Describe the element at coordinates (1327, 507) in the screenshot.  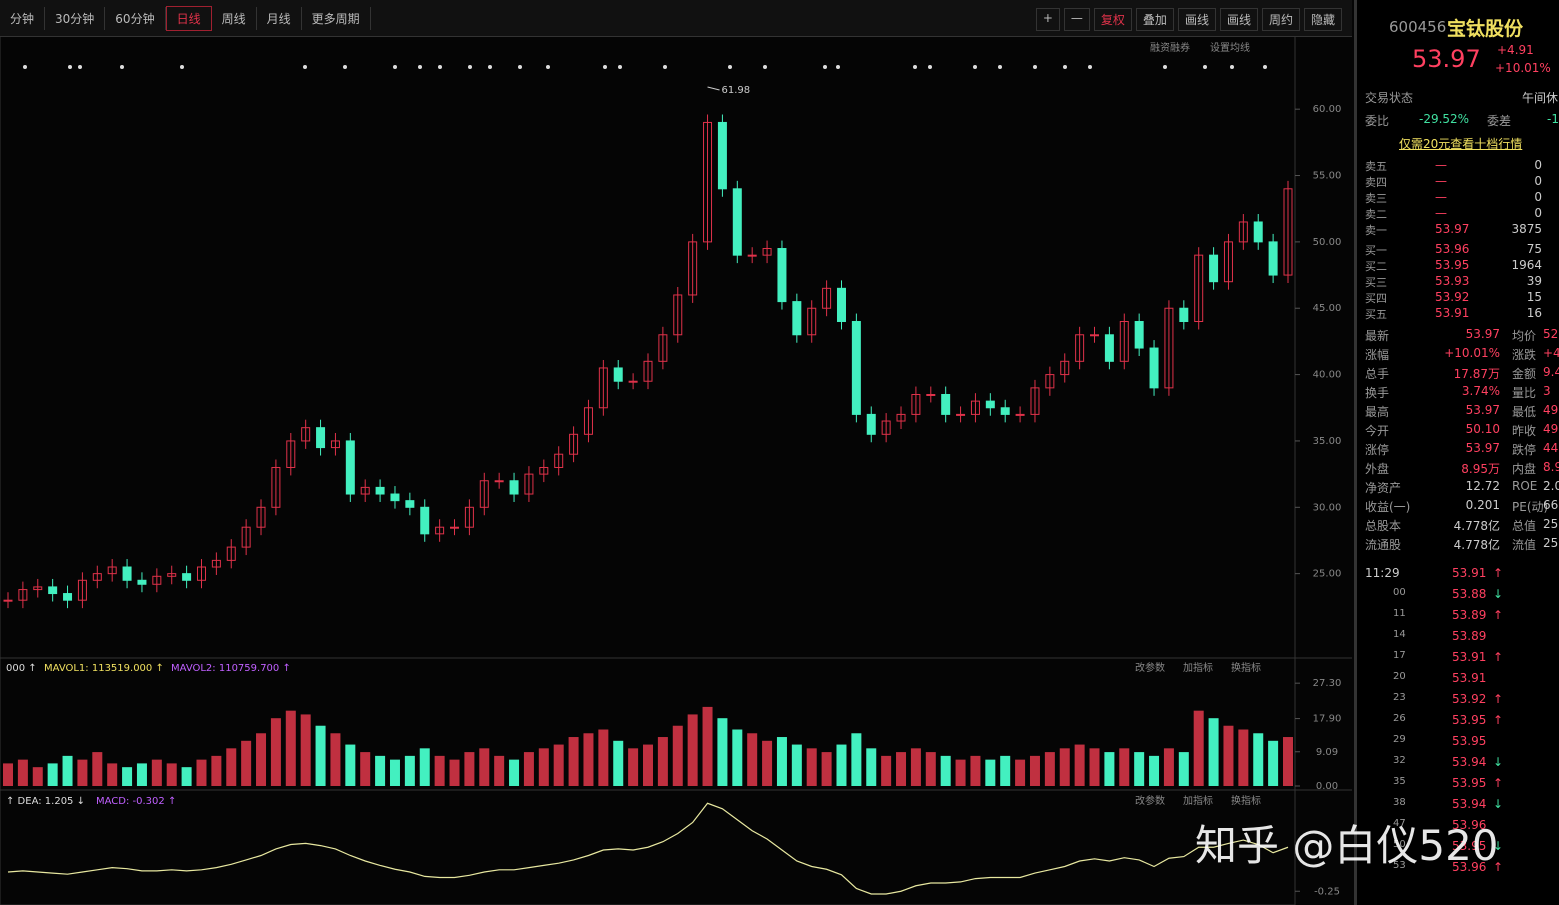
I see `y-tick-label: 30.00` at that location.